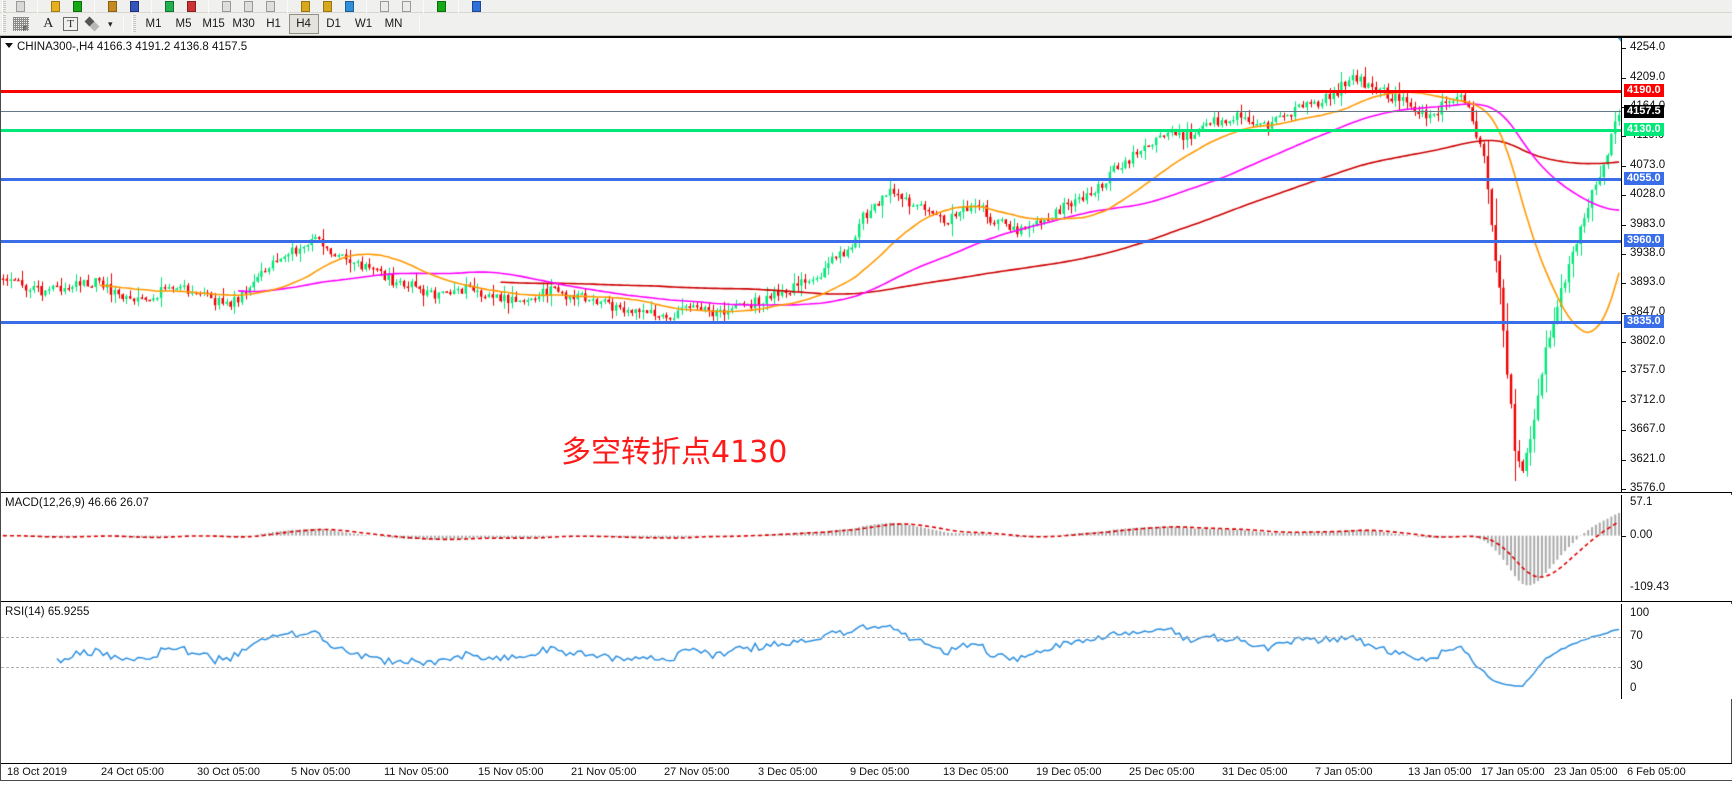  I want to click on time-tick-label: 6 Feb 05:00, so click(1656, 772).